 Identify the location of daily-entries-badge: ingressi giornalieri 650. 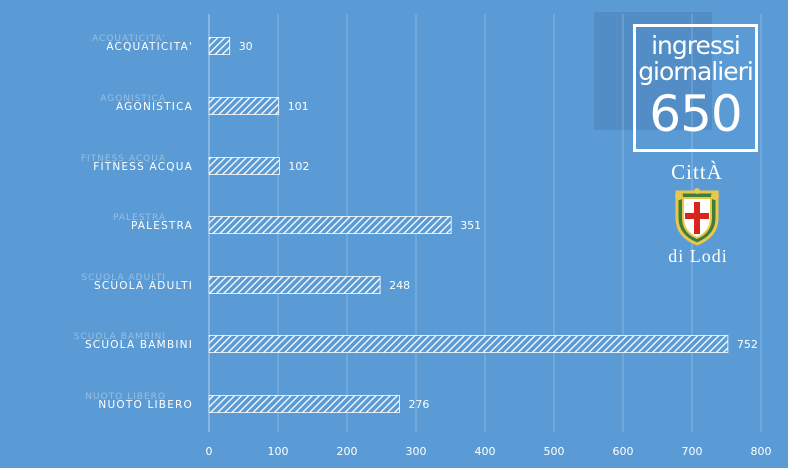
(695, 88).